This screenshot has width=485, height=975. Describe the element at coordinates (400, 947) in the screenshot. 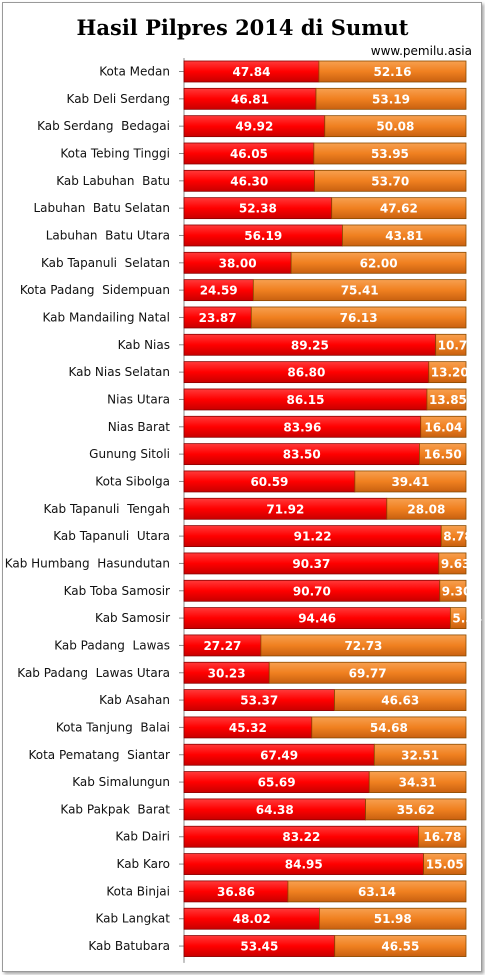

I see `data-label-b: 46.55` at that location.